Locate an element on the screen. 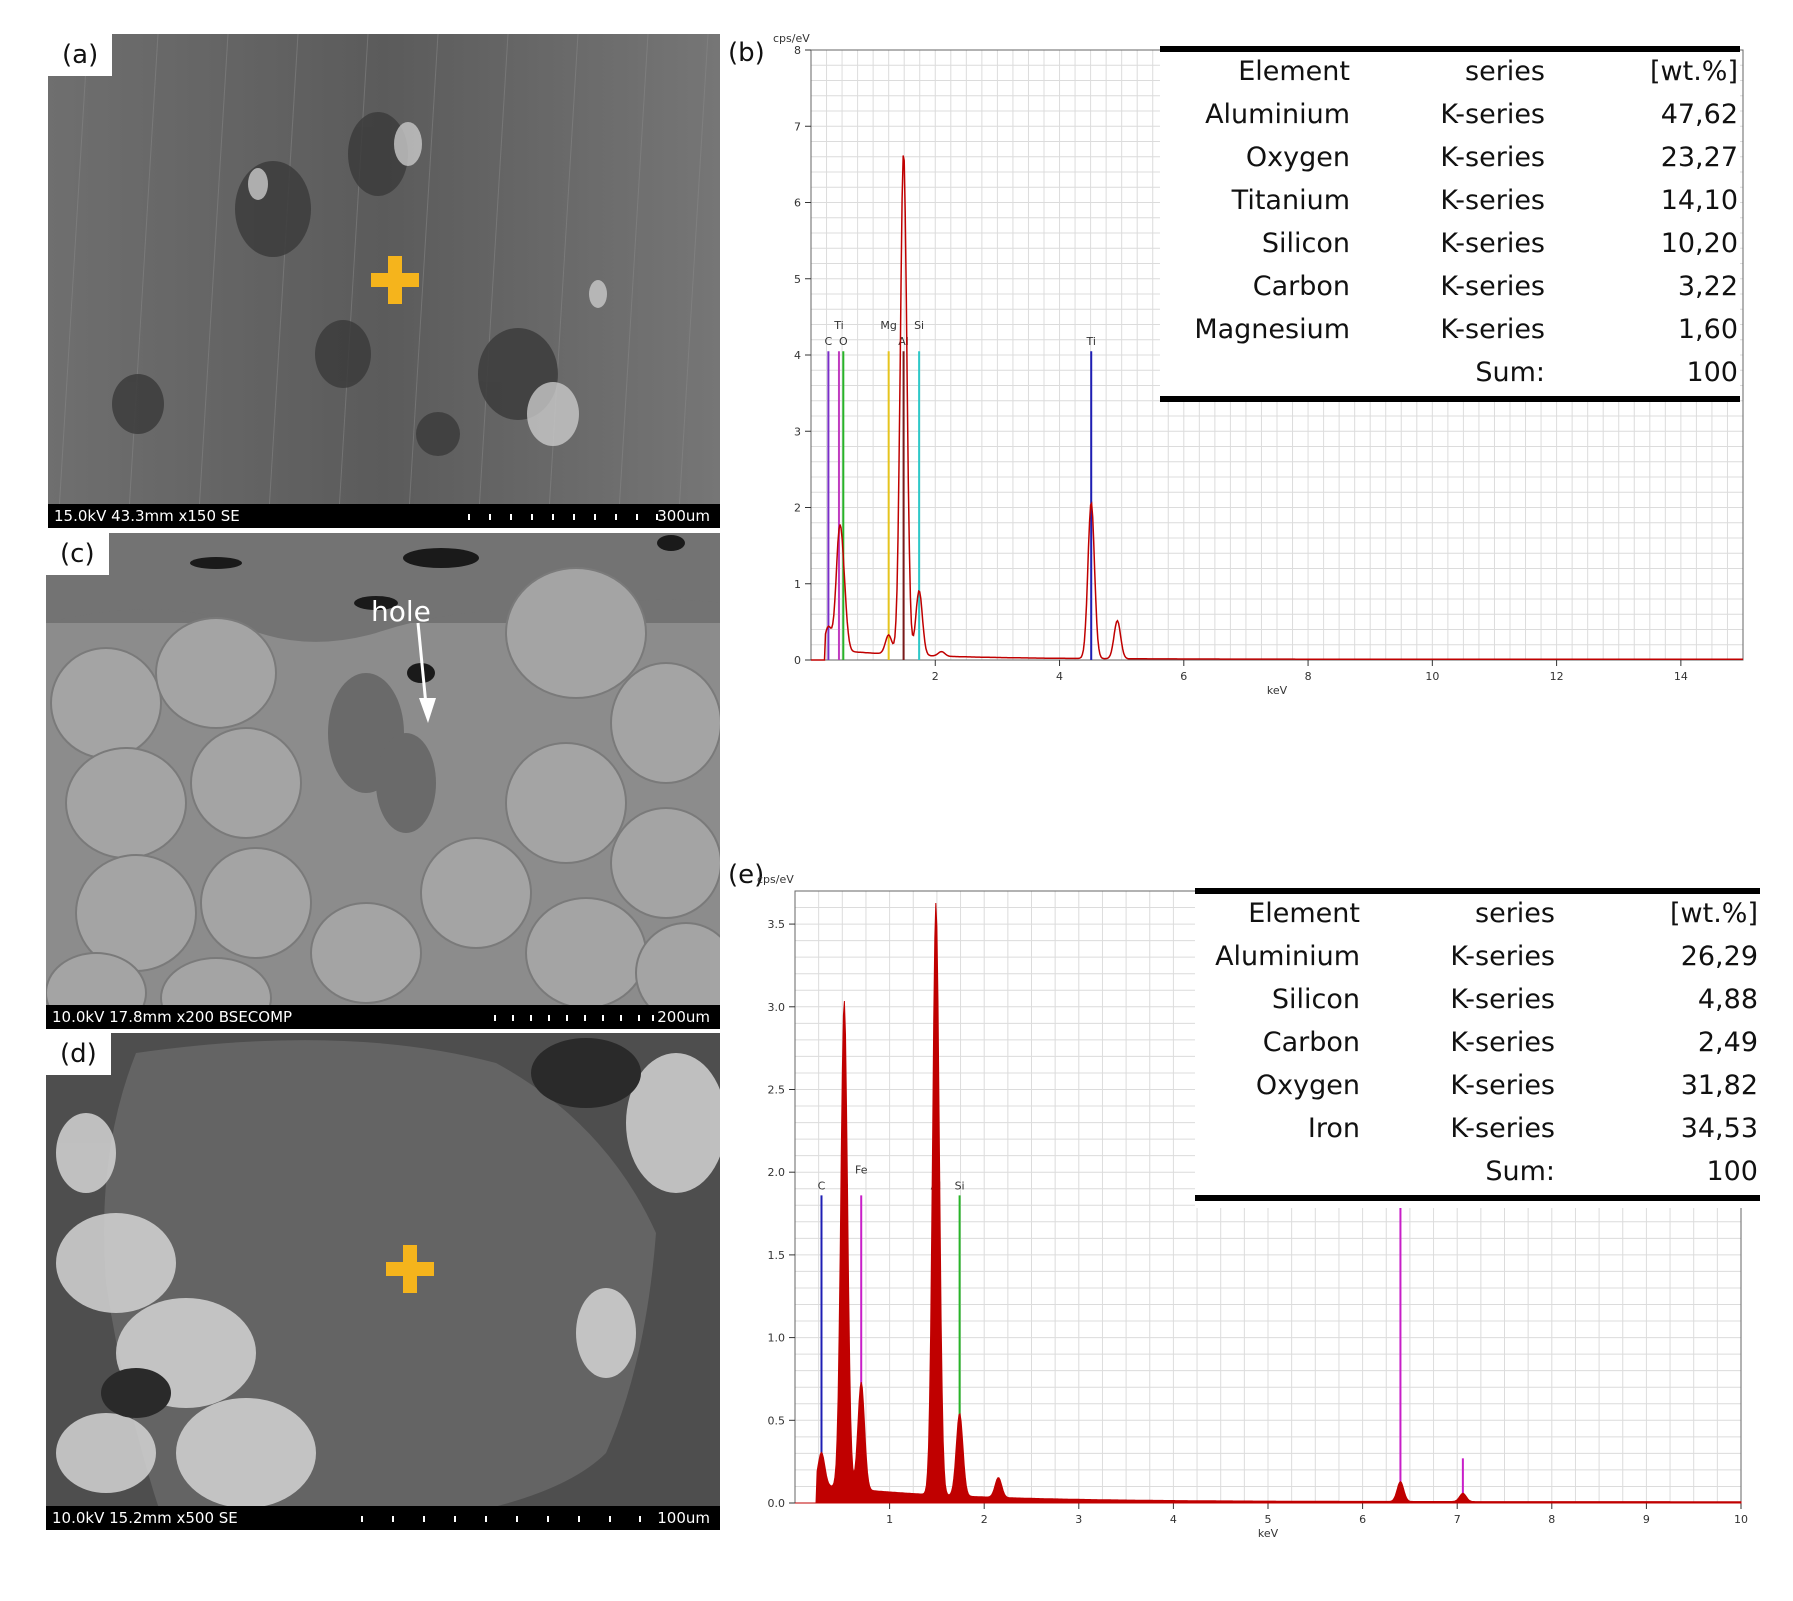 This screenshot has width=1793, height=1601. x-tick-label: 3 is located at coordinates (1078, 1519).